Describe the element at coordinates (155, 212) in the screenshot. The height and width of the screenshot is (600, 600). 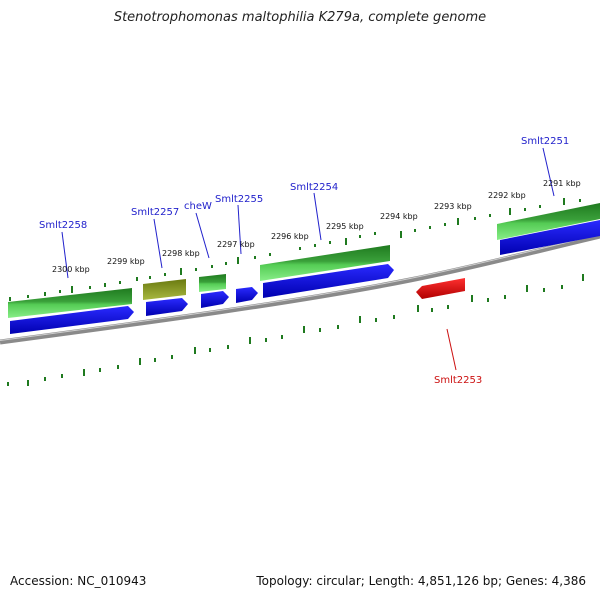
I see `gene-label-smlt2257: Smlt2257` at that location.